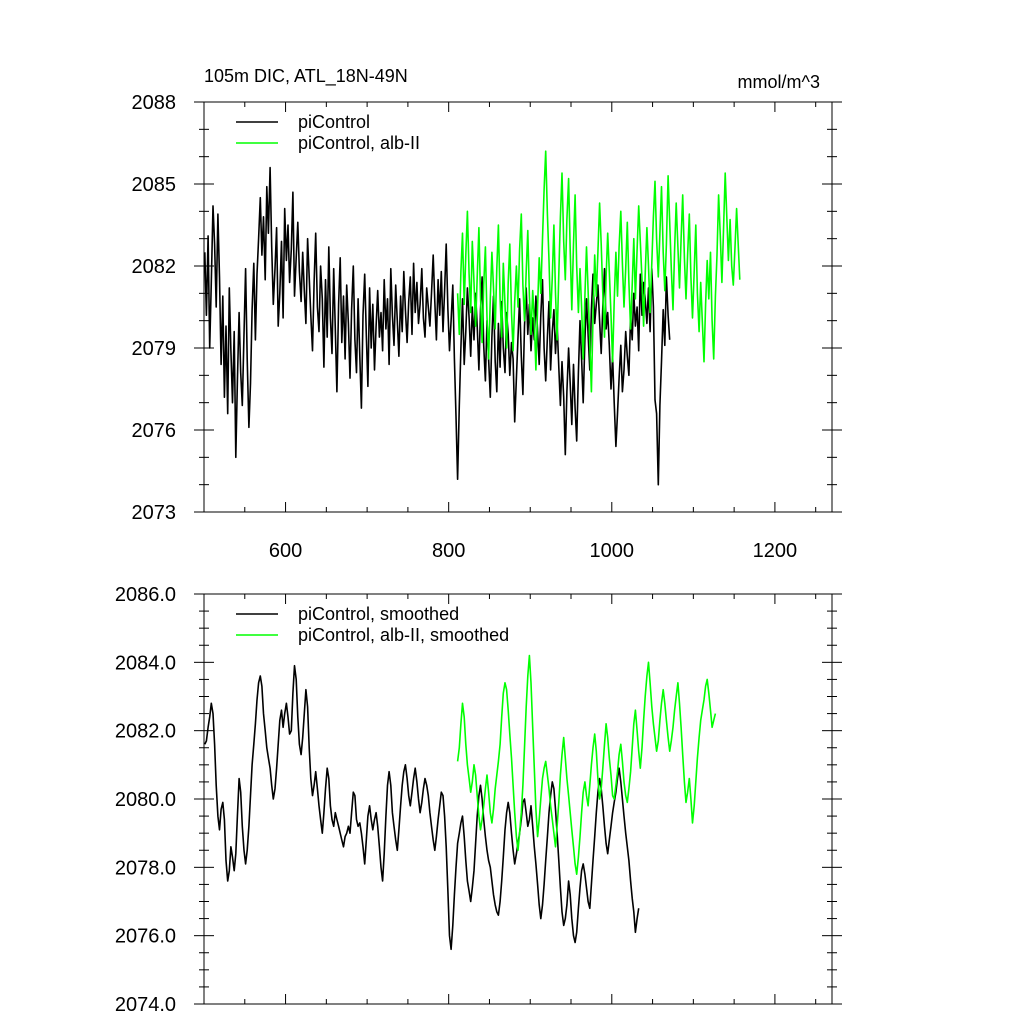  Describe the element at coordinates (154, 185) in the screenshot. I see `top-y-tick-label: 2085` at that location.